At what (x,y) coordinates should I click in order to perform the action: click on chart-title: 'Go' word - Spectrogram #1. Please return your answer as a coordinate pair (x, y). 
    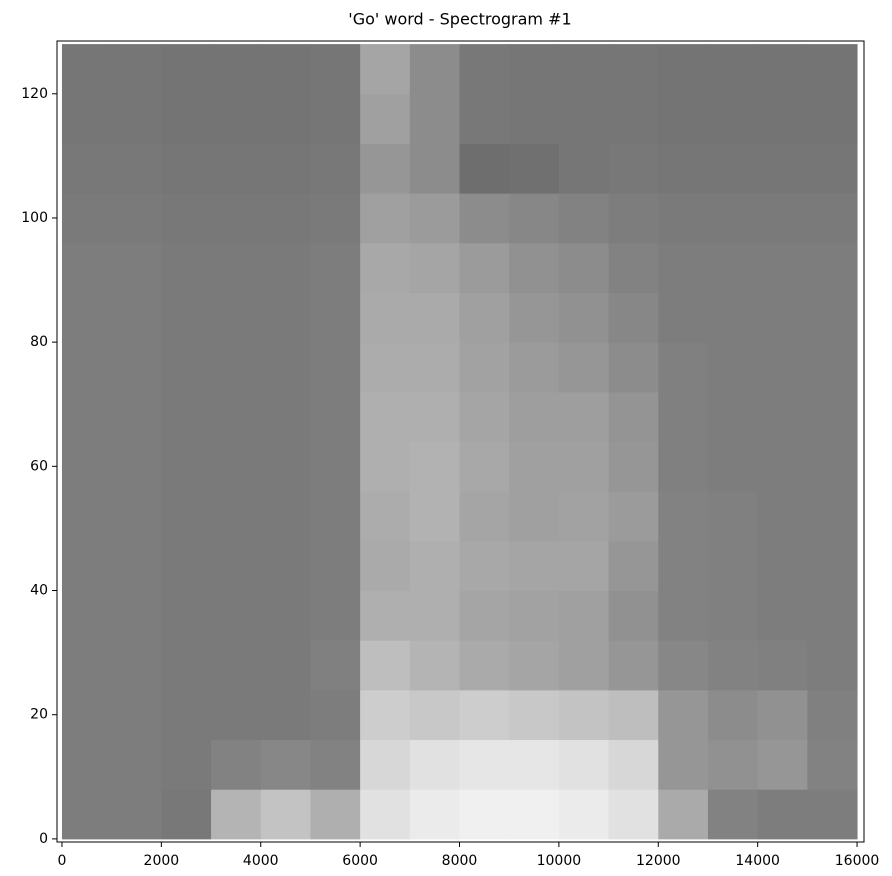
    Looking at the image, I should click on (459, 19).